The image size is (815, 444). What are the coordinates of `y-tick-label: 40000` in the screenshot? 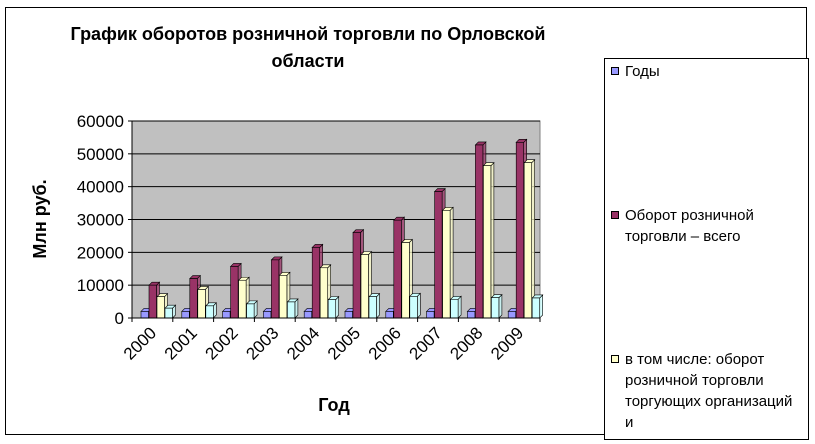 It's located at (100, 187).